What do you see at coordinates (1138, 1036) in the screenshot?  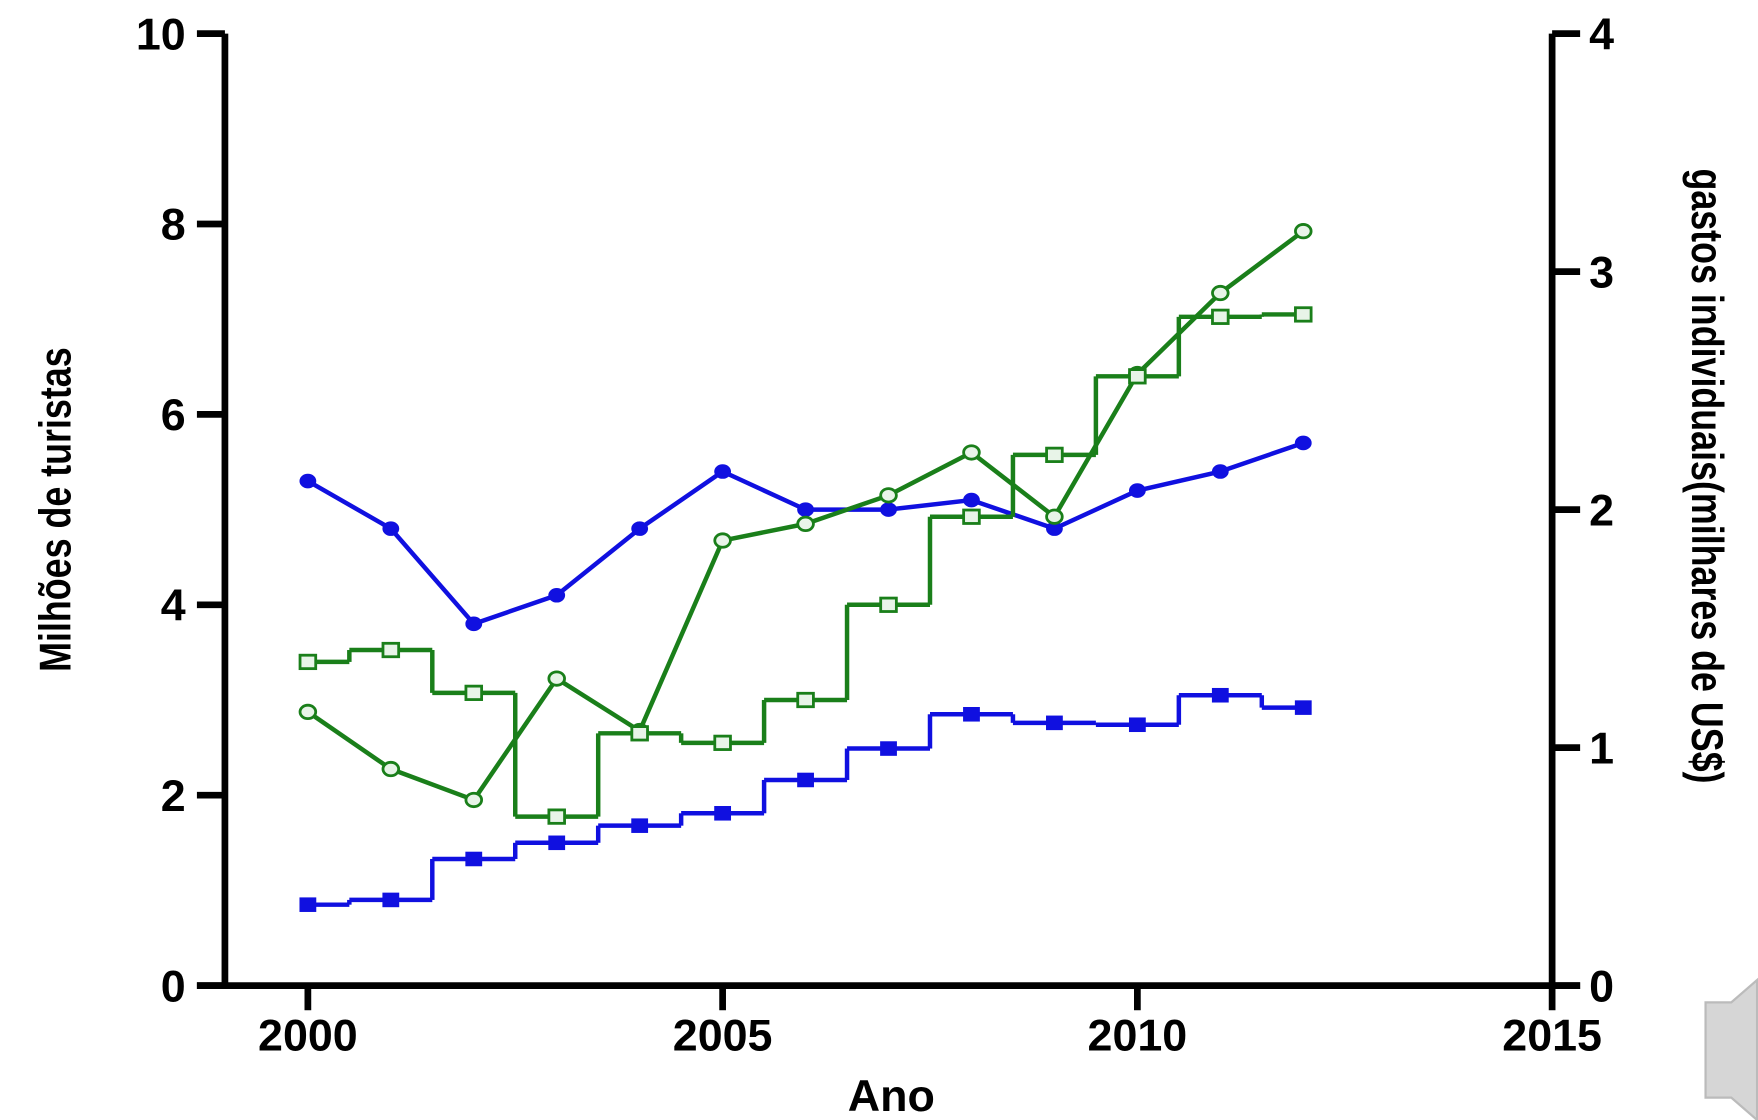 I see `x-tick-label: 2010` at bounding box center [1138, 1036].